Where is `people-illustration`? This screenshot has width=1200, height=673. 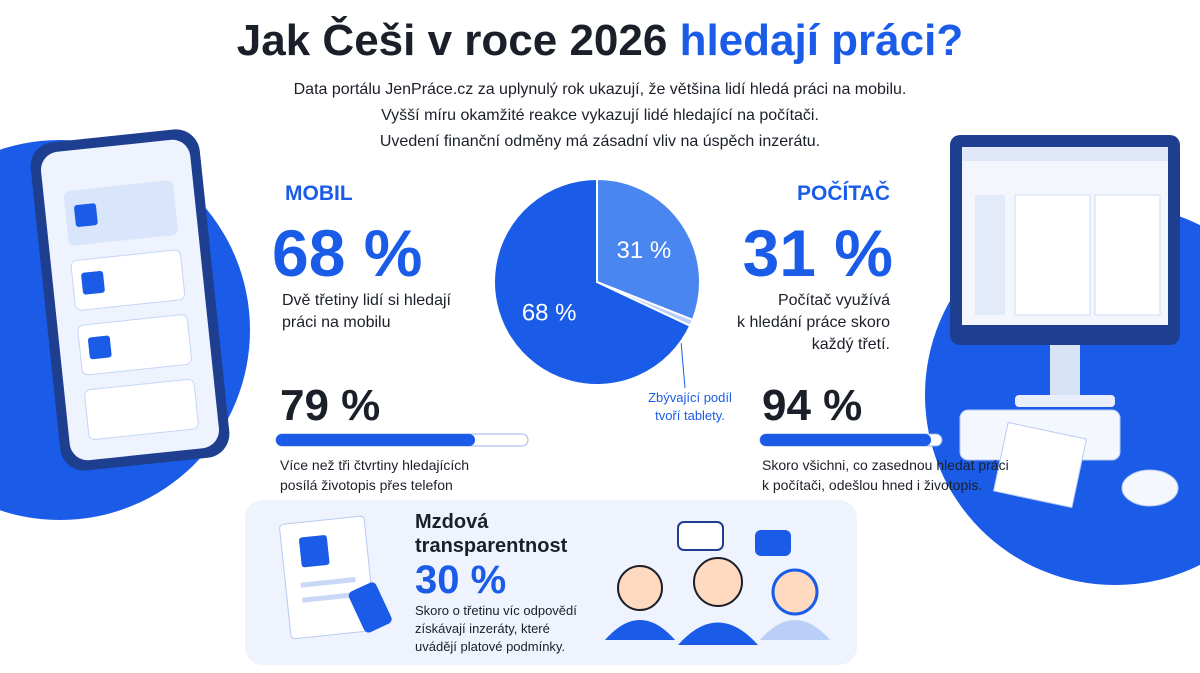 people-illustration is located at coordinates (717, 583).